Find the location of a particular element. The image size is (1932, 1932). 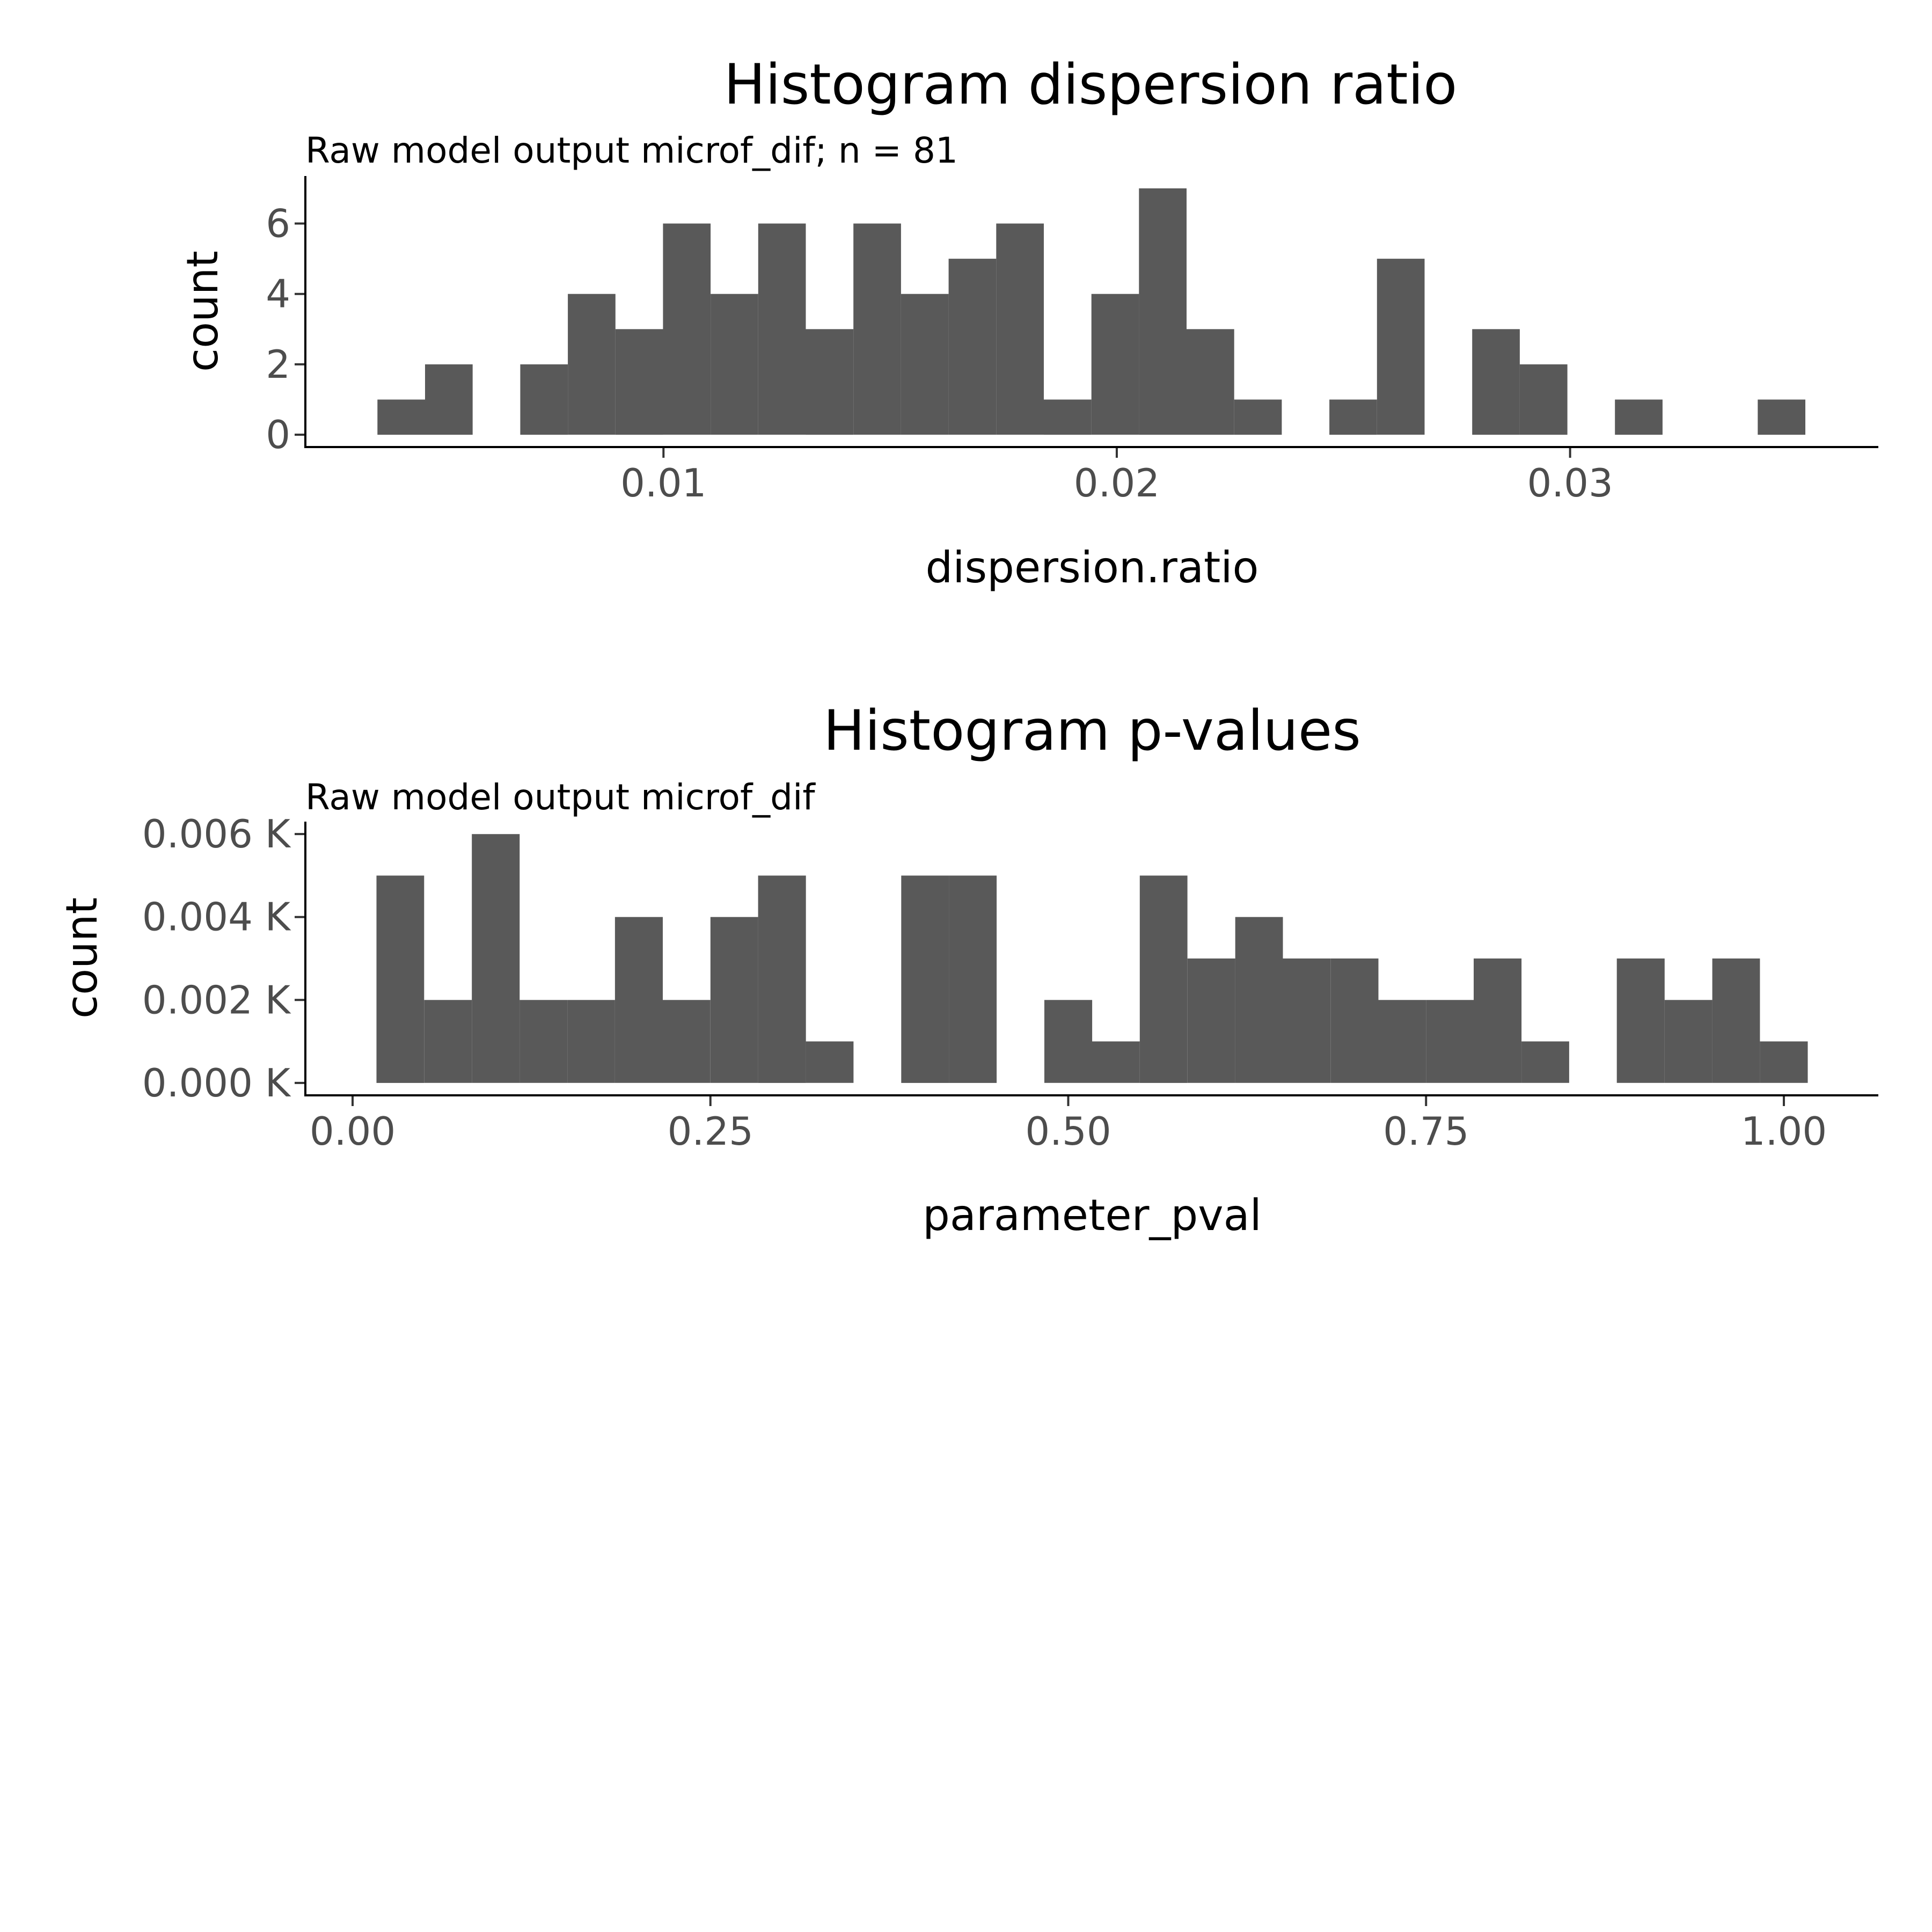

chart-subtitle: Raw model output microf_dif is located at coordinates (560, 797).